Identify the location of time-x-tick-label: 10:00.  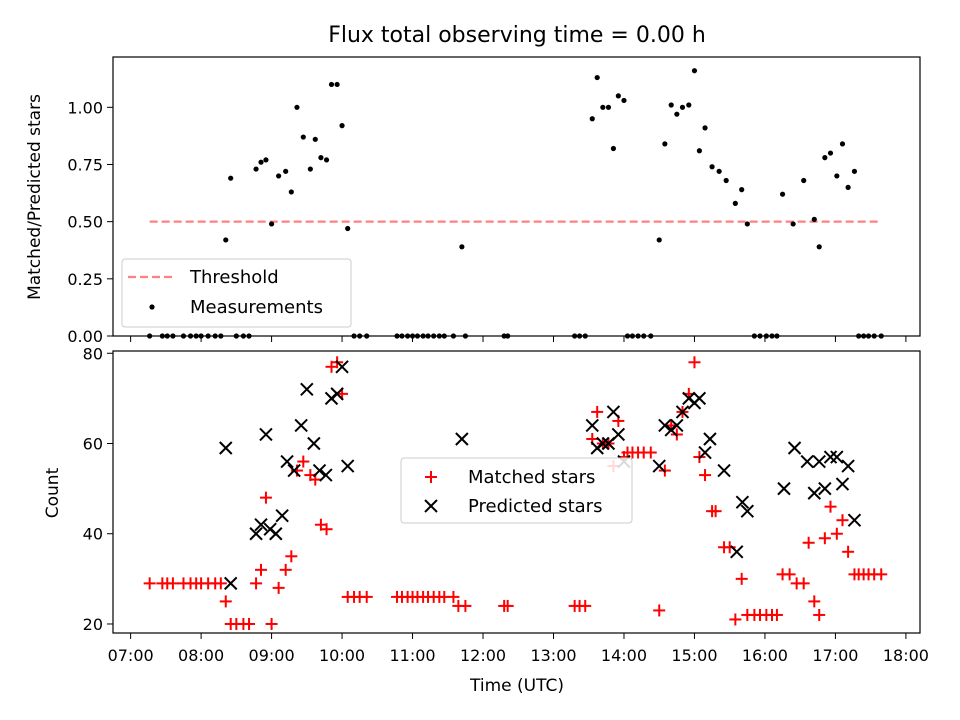
(342, 655).